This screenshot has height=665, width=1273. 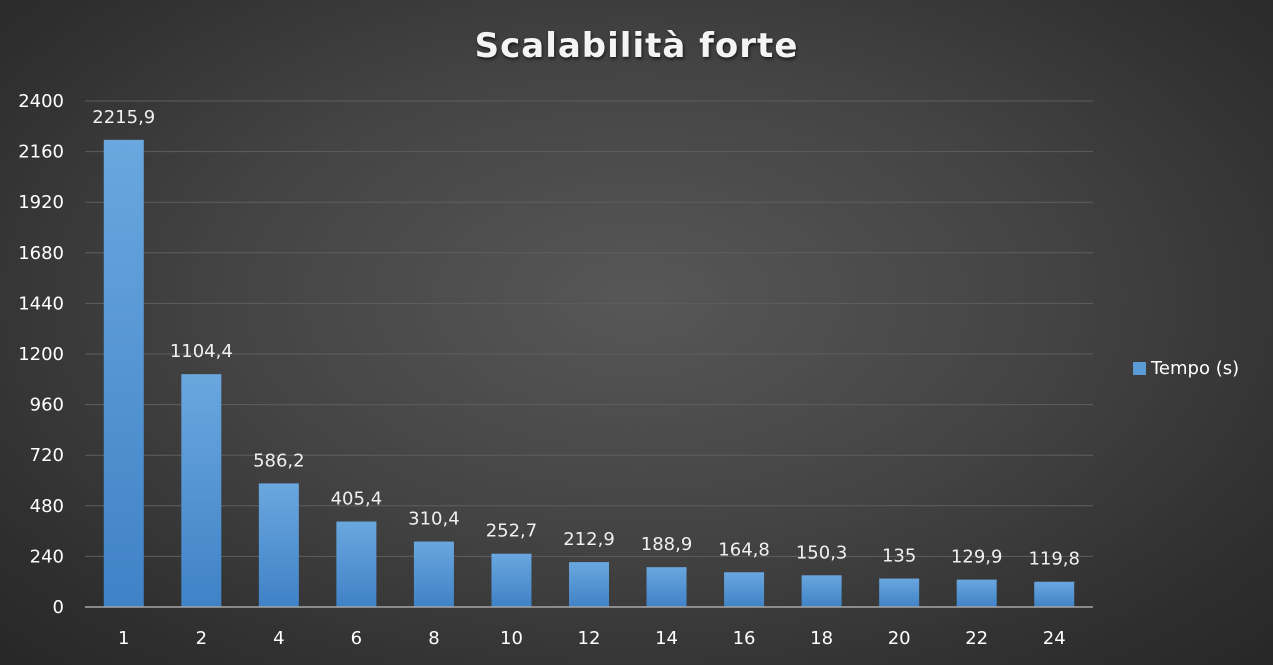 I want to click on data-label: 405,4, so click(x=357, y=499).